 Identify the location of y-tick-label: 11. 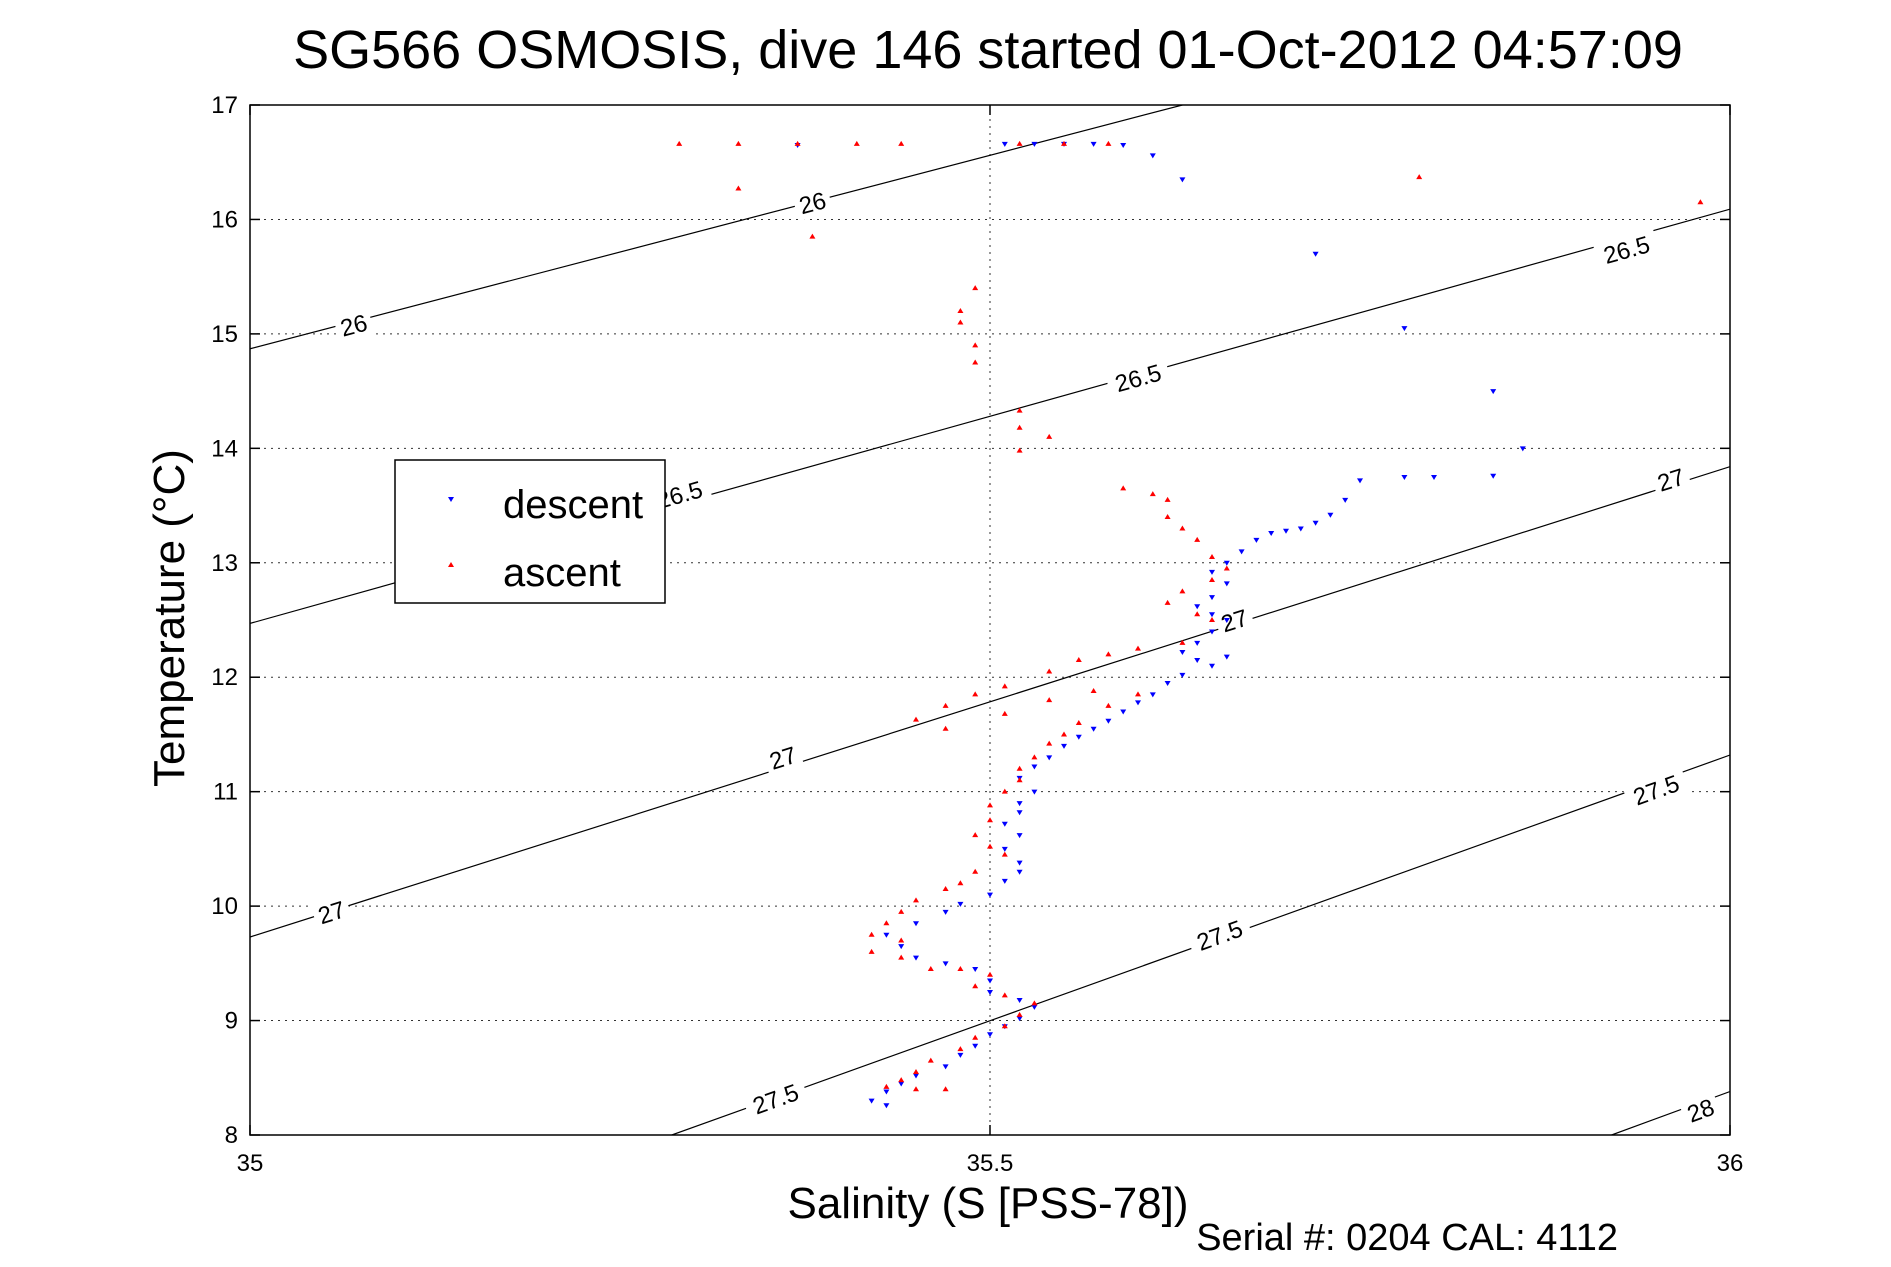
(225, 792).